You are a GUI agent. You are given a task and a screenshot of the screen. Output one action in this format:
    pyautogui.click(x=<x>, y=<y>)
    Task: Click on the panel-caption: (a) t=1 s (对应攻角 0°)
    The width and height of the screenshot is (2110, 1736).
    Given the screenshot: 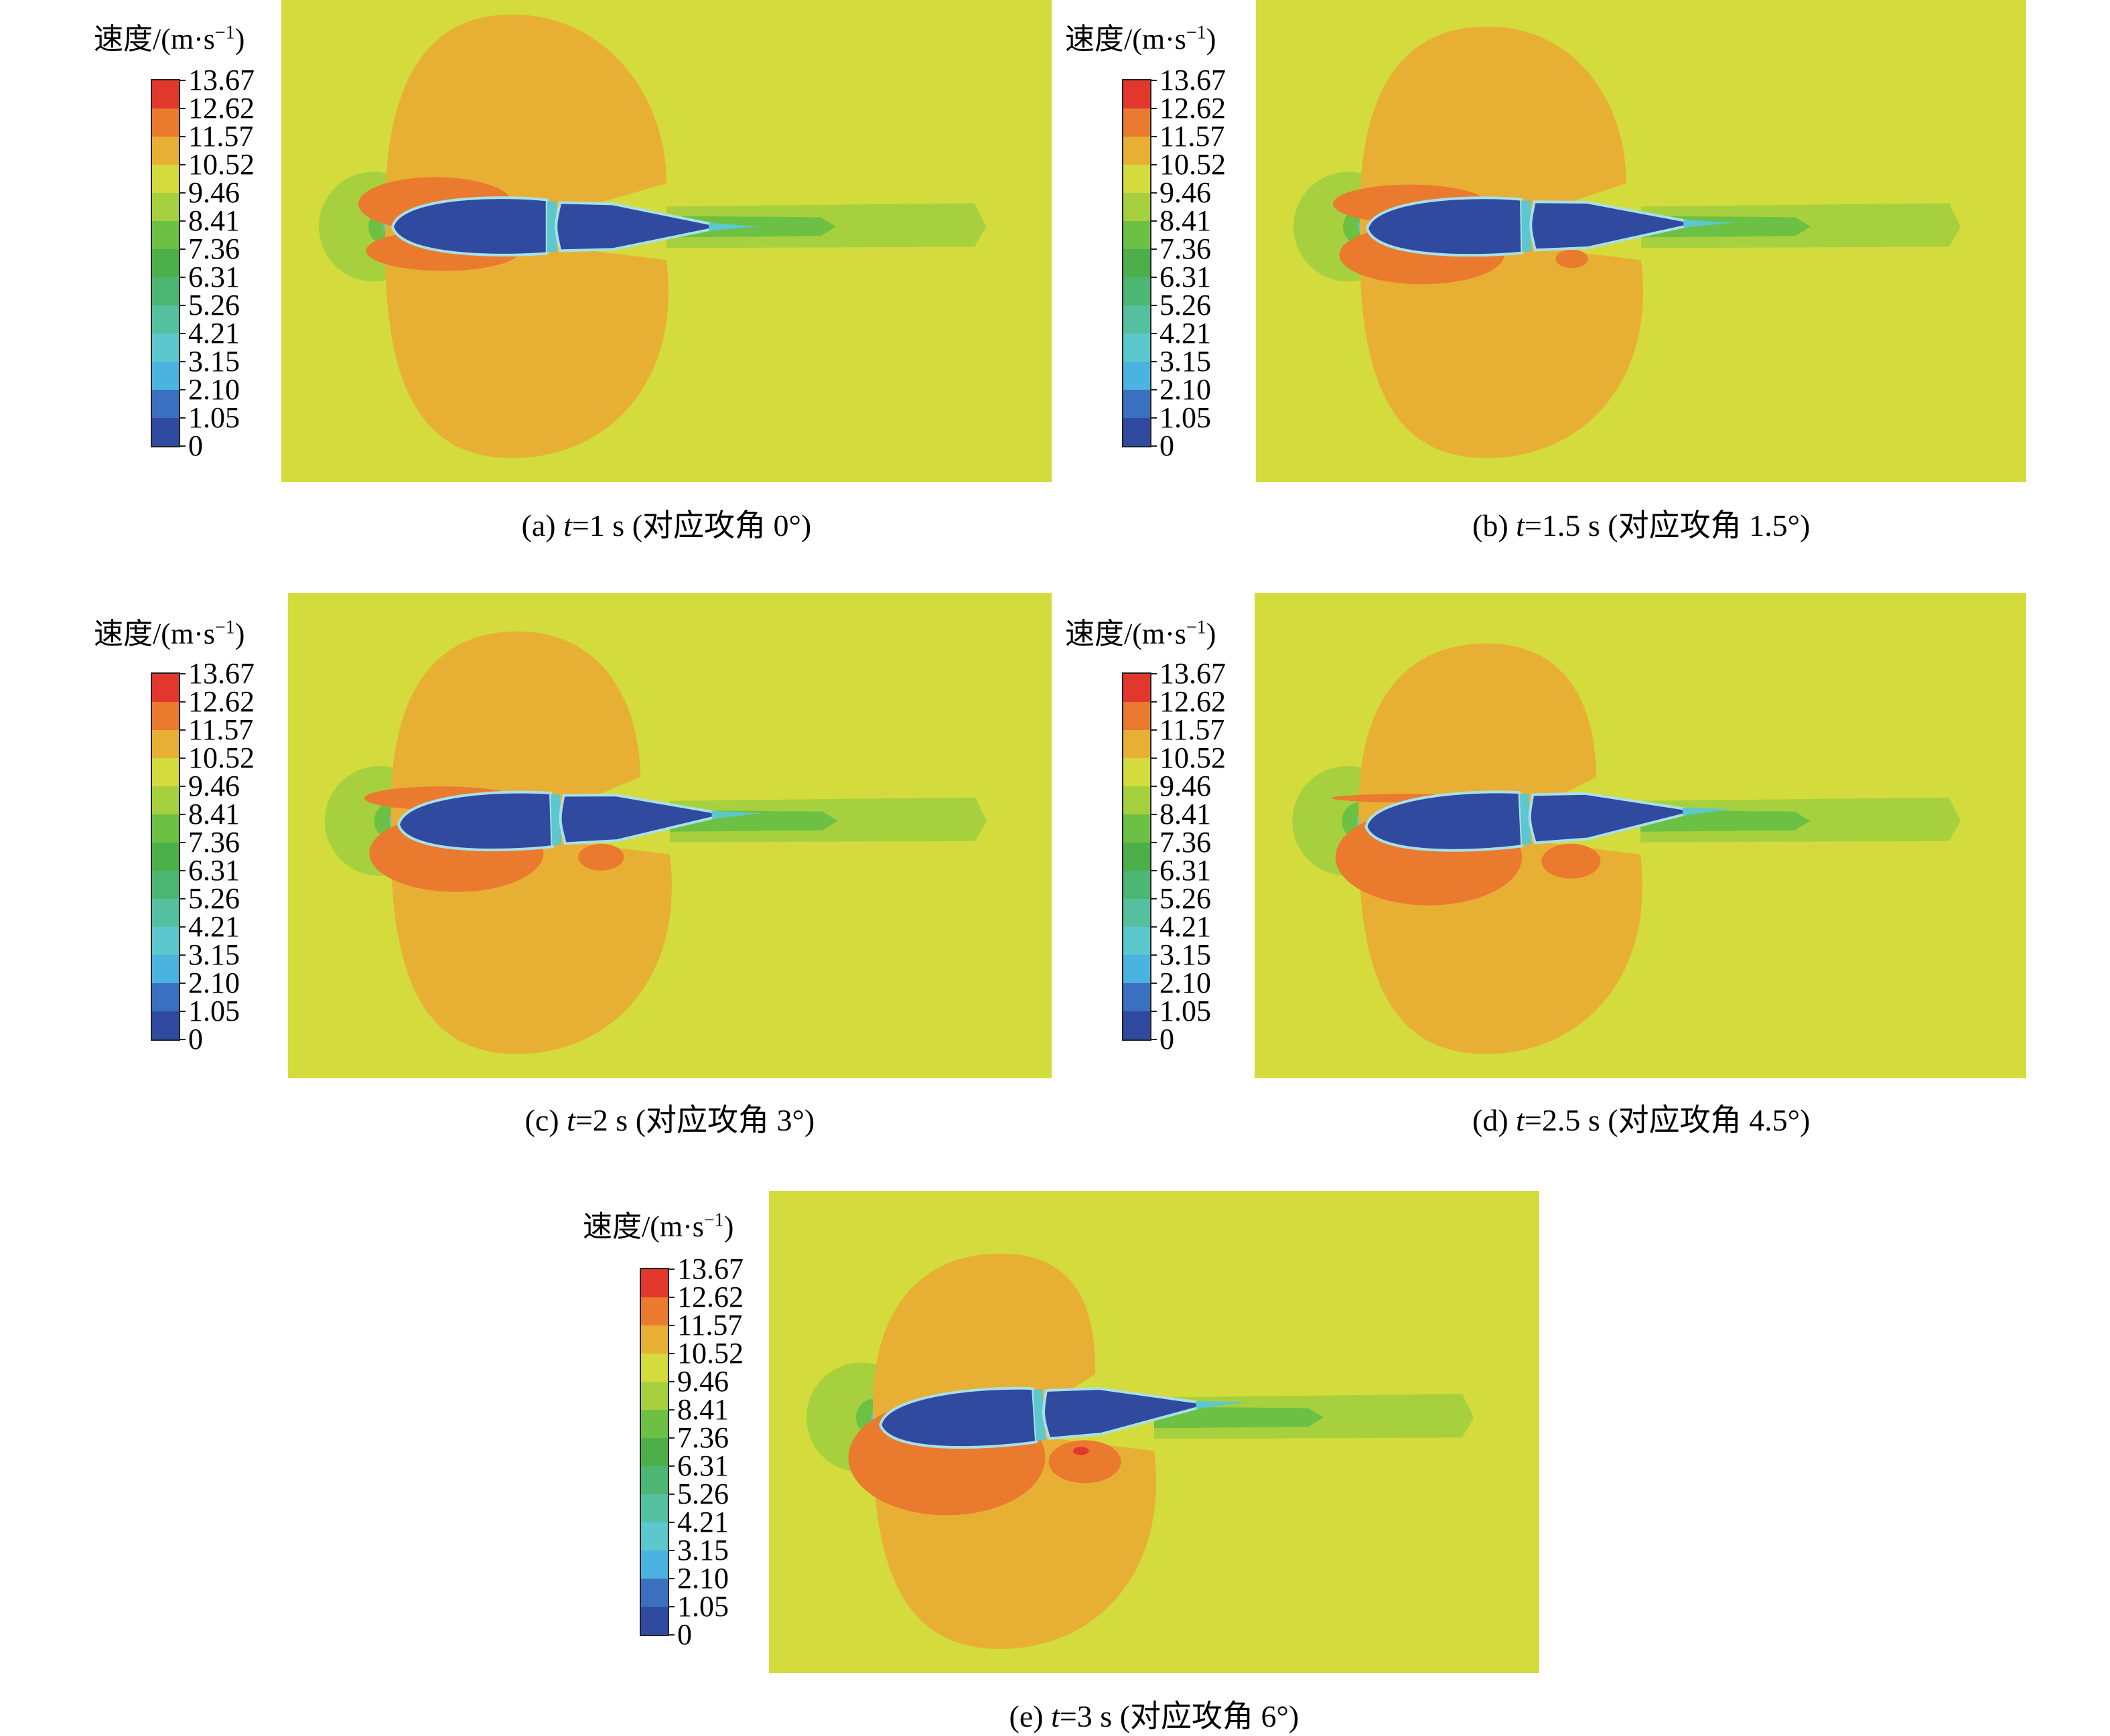 What is the action you would take?
    pyautogui.click(x=667, y=523)
    